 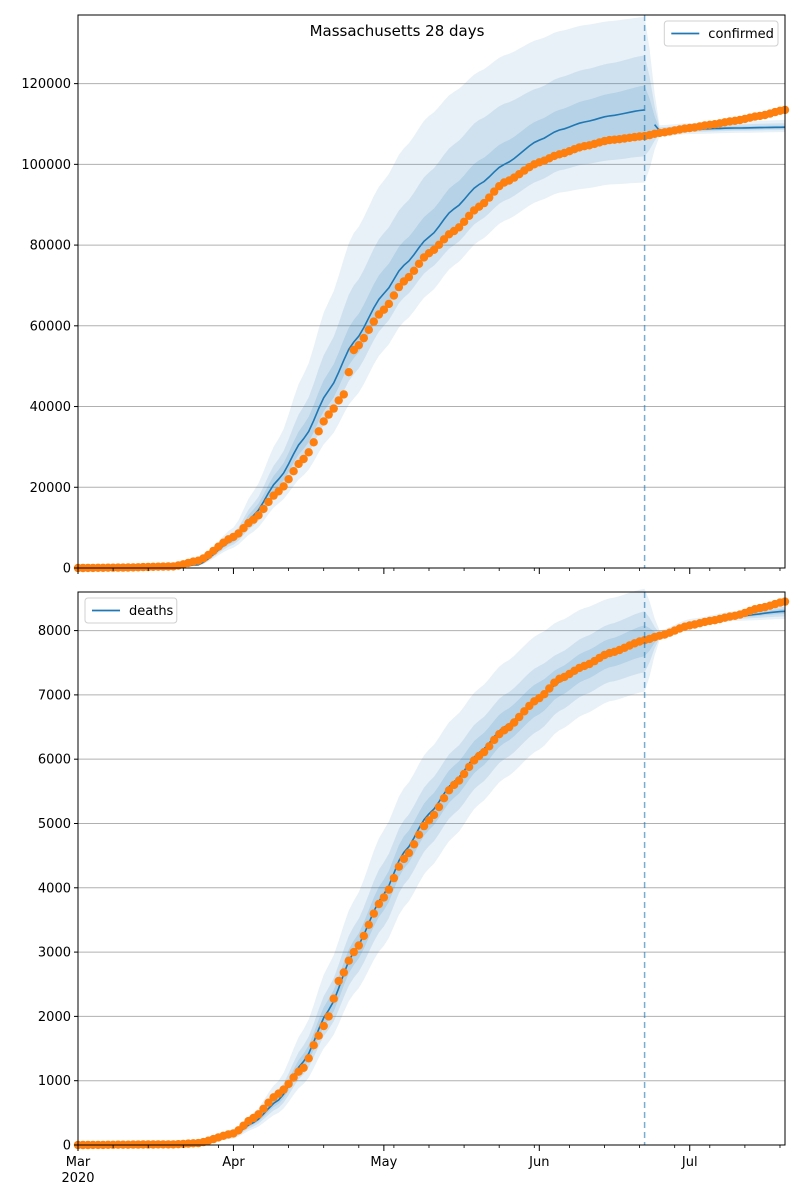 What do you see at coordinates (54, 1017) in the screenshot?
I see `y-tick-label: 2000` at bounding box center [54, 1017].